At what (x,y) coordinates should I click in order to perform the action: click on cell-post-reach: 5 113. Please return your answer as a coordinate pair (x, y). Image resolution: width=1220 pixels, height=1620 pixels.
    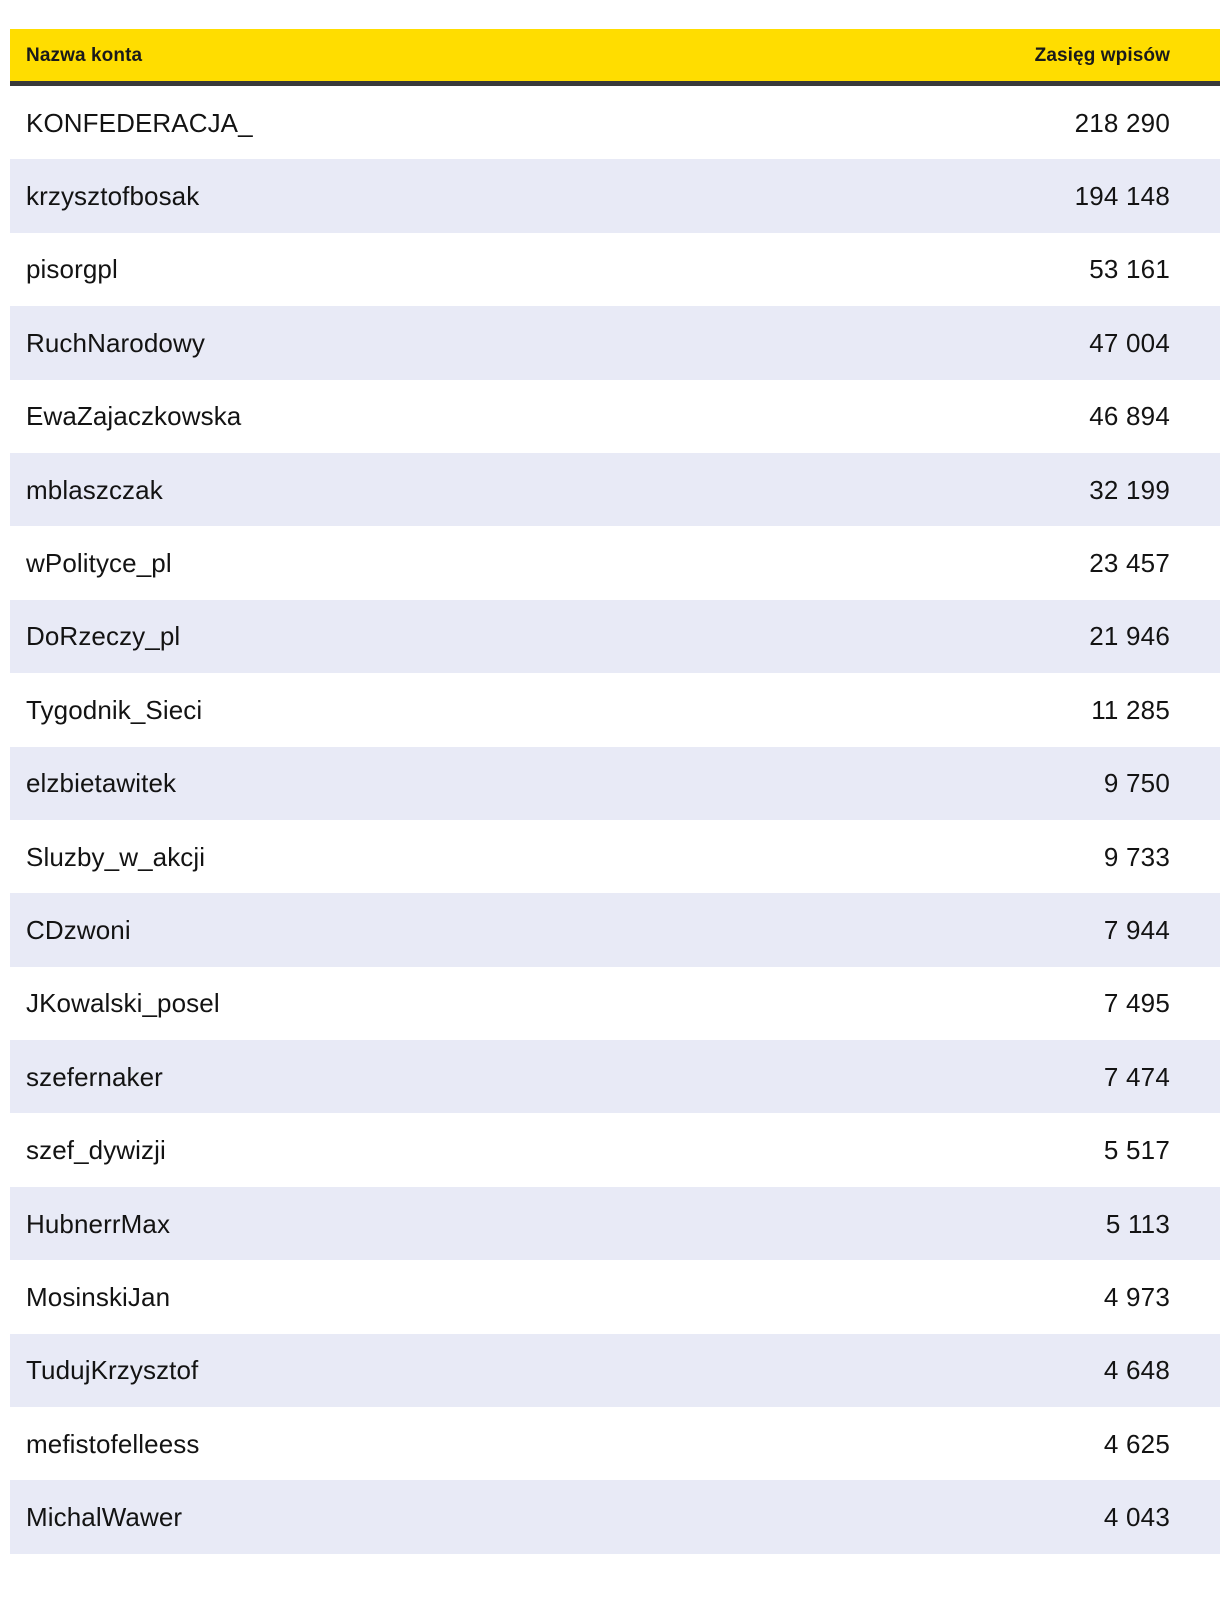
    Looking at the image, I should click on (1137, 1223).